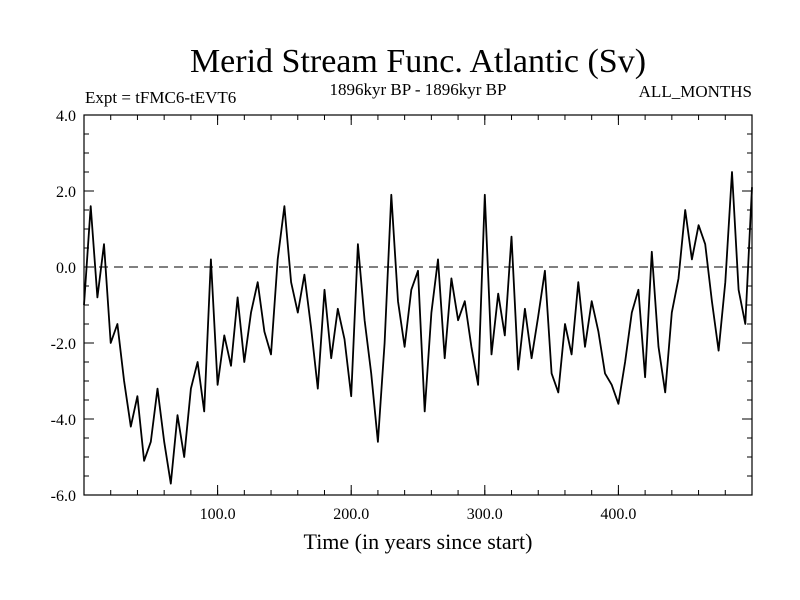 This screenshot has height=600, width=800. Describe the element at coordinates (160, 97) in the screenshot. I see `experiment-label: Expt = tFMC6-tEVT6` at that location.